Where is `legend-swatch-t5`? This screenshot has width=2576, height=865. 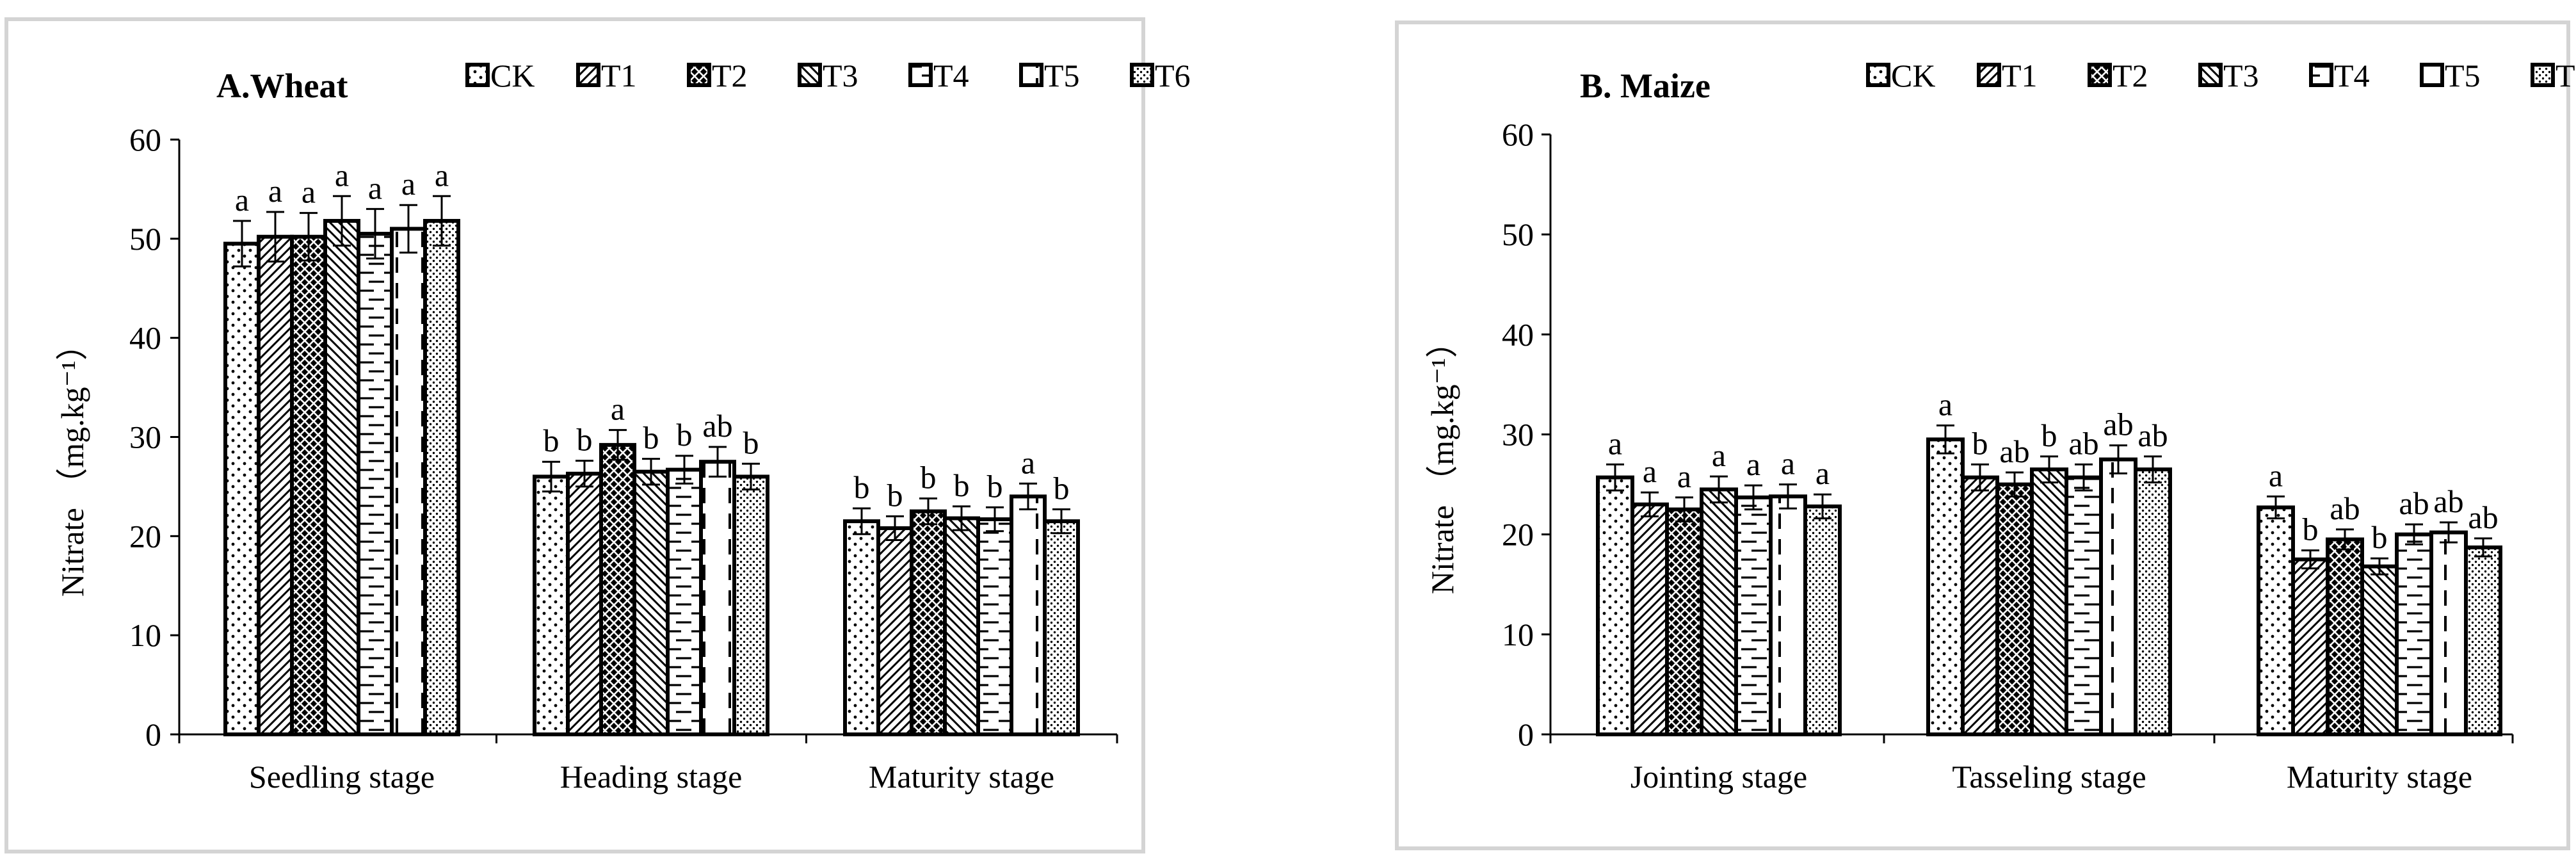 legend-swatch-t5 is located at coordinates (1031, 75).